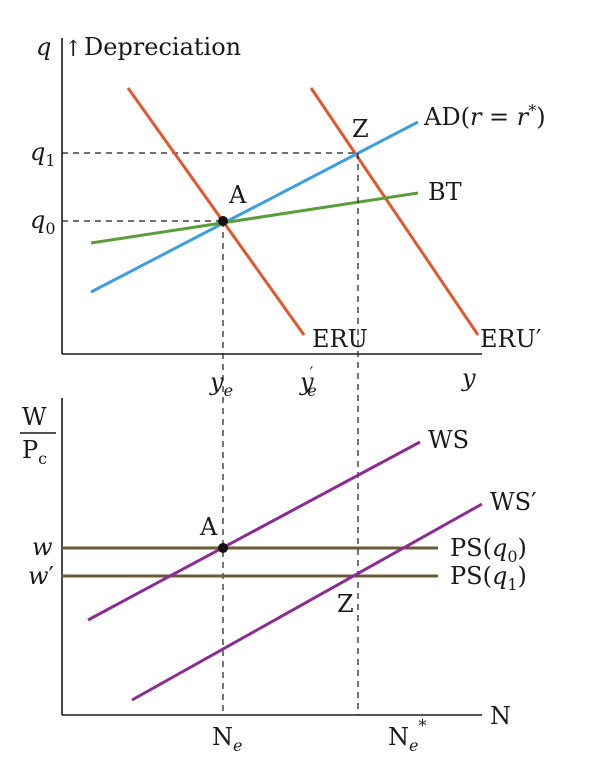  What do you see at coordinates (254, 531) in the screenshot?
I see `ws-curve` at bounding box center [254, 531].